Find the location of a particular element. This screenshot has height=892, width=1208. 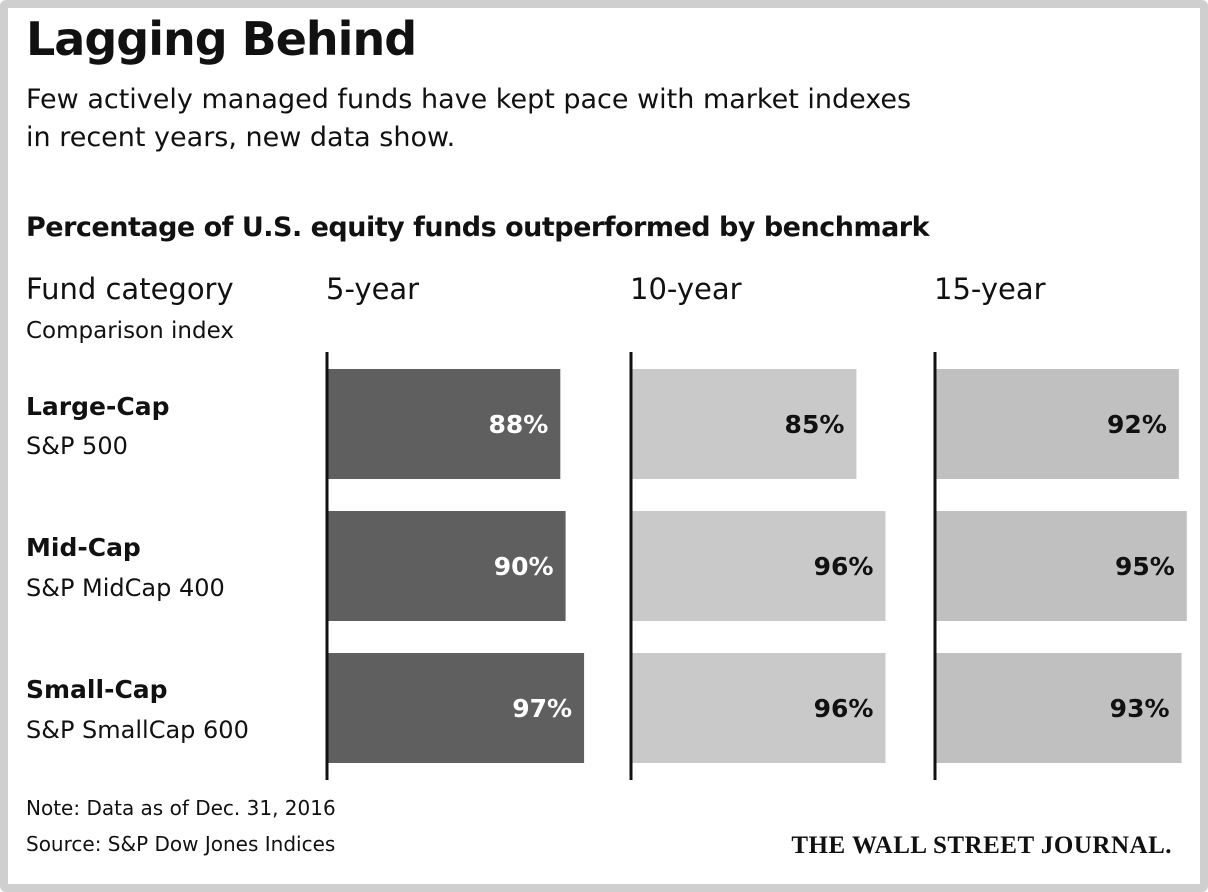

panel-header-10-year: 10-year is located at coordinates (686, 289).